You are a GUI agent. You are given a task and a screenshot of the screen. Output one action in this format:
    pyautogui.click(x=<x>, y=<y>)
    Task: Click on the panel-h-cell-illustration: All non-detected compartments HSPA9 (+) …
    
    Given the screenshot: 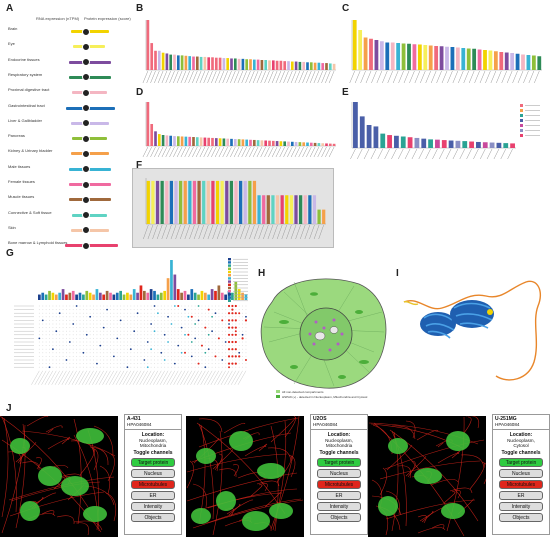 What is the action you would take?
    pyautogui.click(x=323, y=338)
    